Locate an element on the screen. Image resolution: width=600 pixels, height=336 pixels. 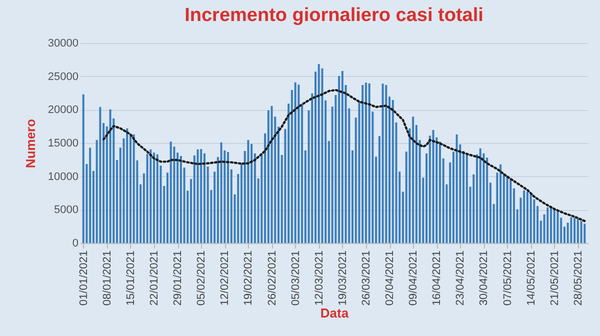
x-tick-label: 21/05/2021 is located at coordinates (554, 278).